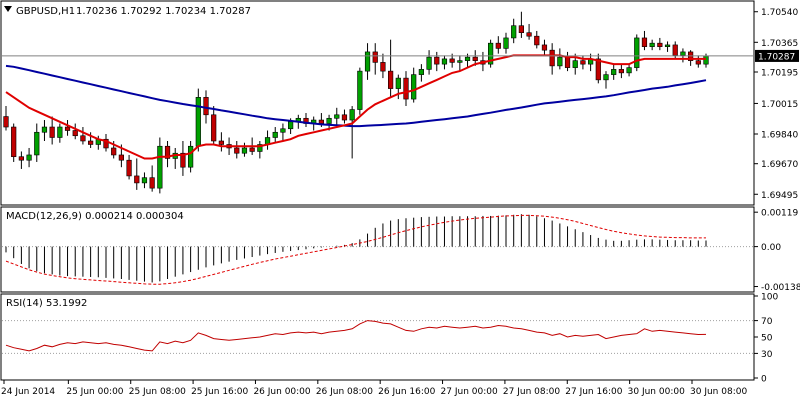 Image resolution: width=800 pixels, height=400 pixels. What do you see at coordinates (45, 11) in the screenshot?
I see `symbol-label: GBPUSD,H1` at bounding box center [45, 11].